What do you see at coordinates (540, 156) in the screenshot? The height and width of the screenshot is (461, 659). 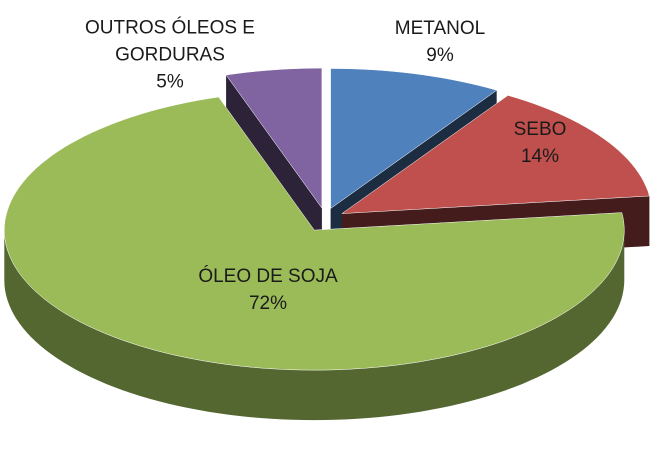 I see `value-label: 14%` at bounding box center [540, 156].